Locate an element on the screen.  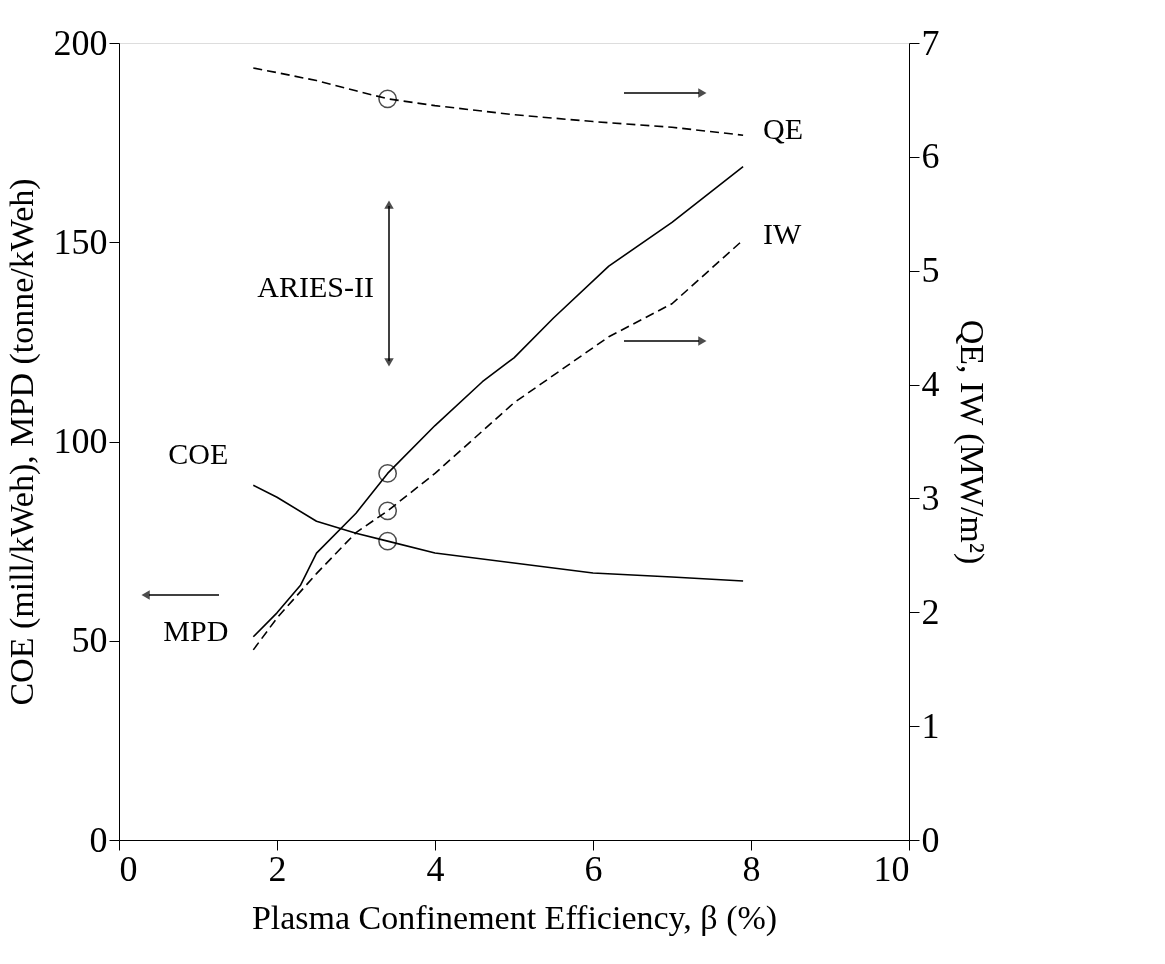
y2-tick-label: 4 is located at coordinates (930, 384).